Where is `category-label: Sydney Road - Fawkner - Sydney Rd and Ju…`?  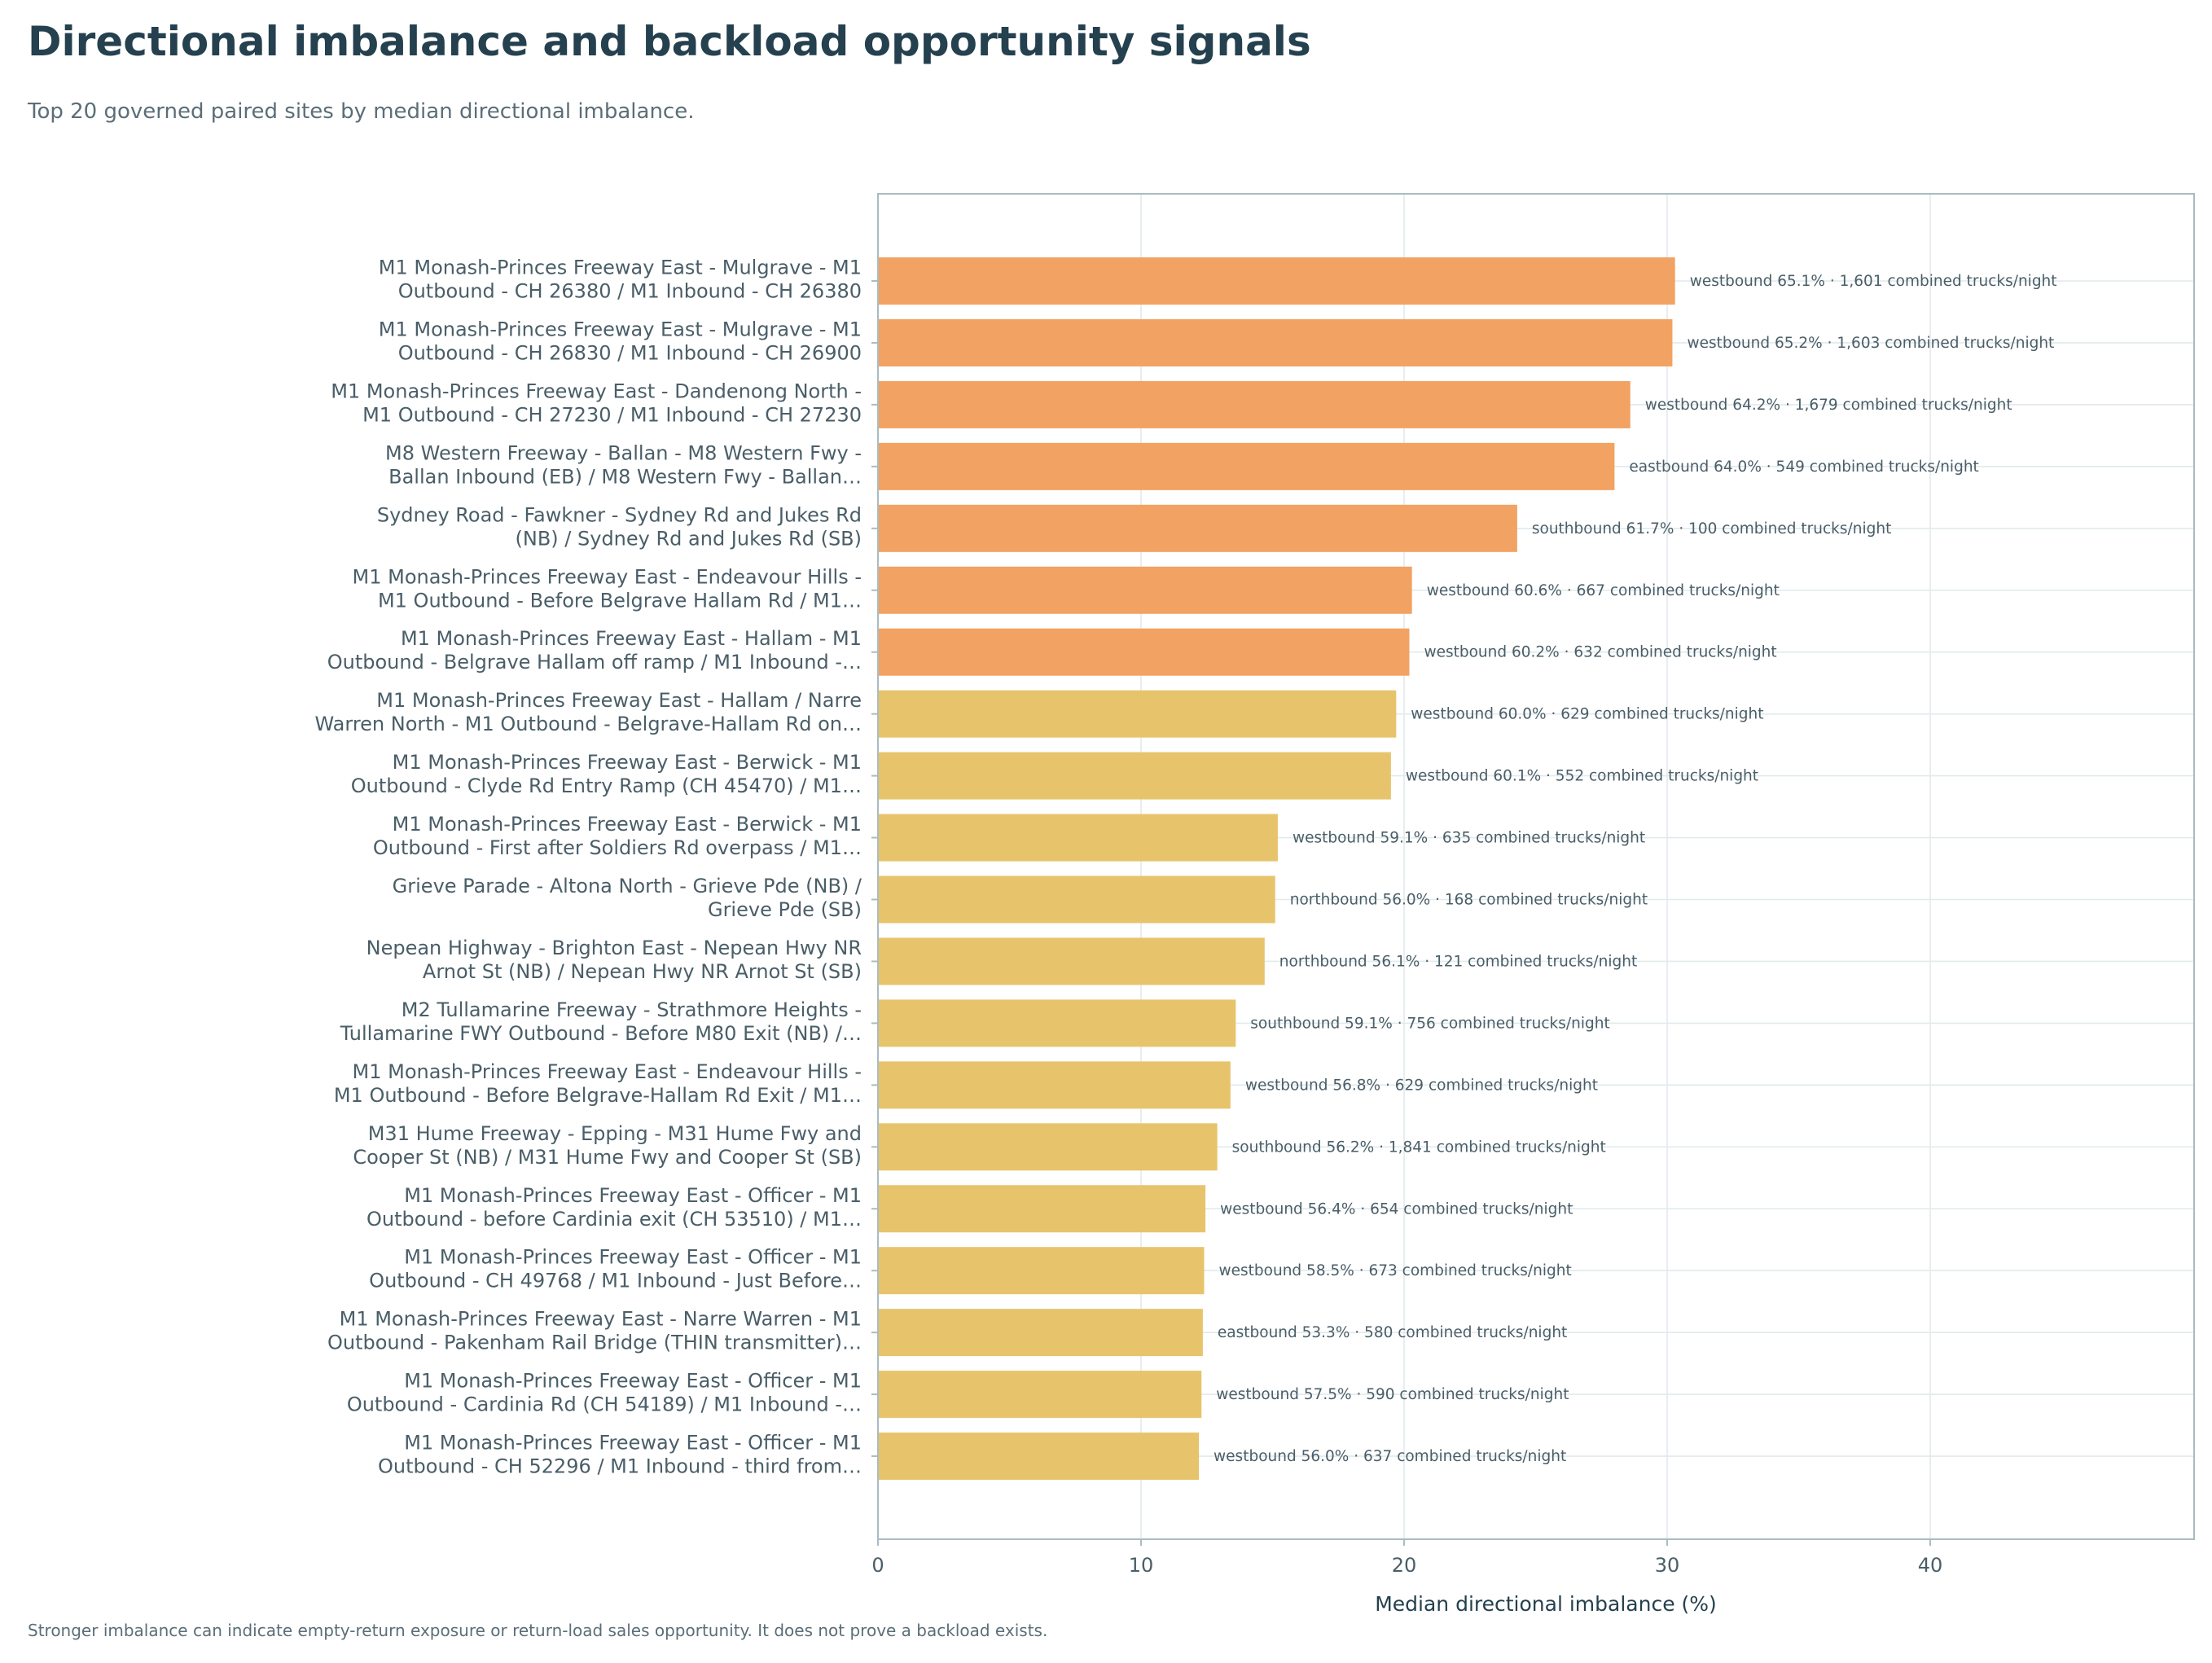 category-label: Sydney Road - Fawkner - Sydney Rd and Ju… is located at coordinates (619, 514).